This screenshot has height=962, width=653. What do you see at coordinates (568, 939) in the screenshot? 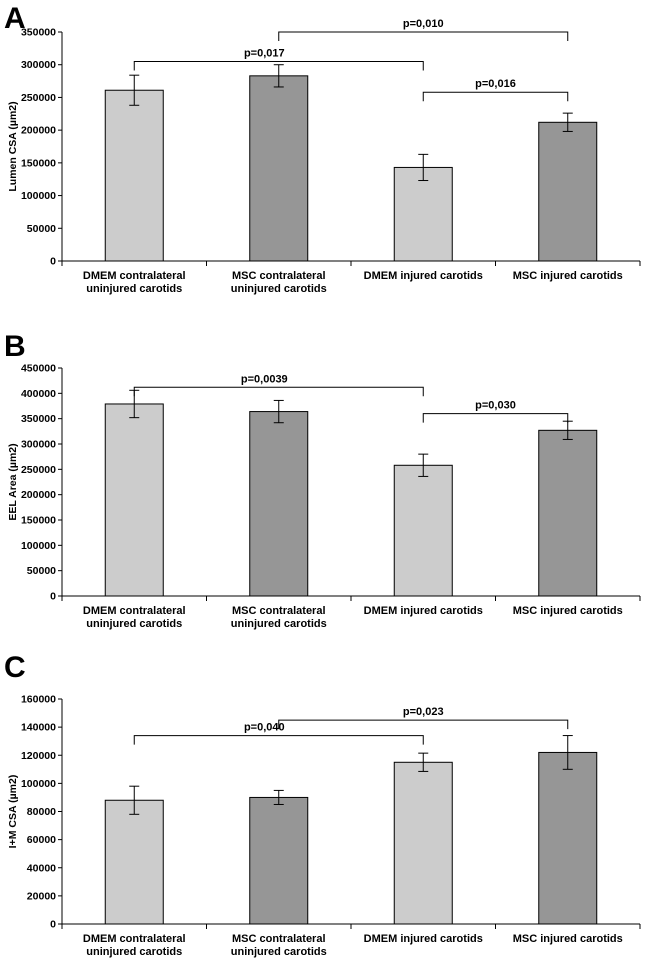
I see `category-label-c-3-0: MSC injured carotids` at bounding box center [568, 939].